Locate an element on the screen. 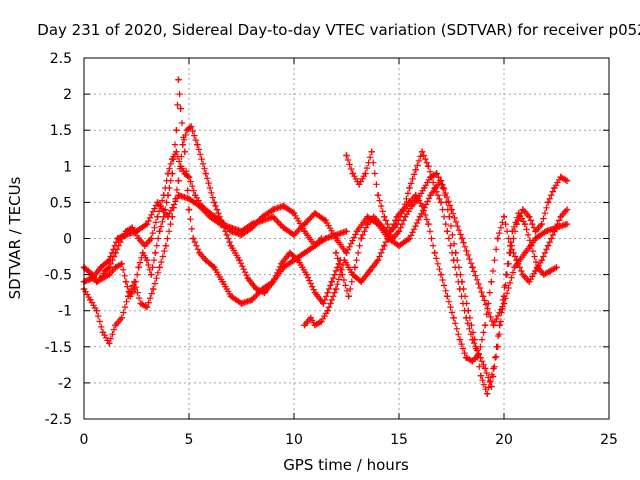 This screenshot has width=640, height=480. y-tick-label: 1 is located at coordinates (67, 167).